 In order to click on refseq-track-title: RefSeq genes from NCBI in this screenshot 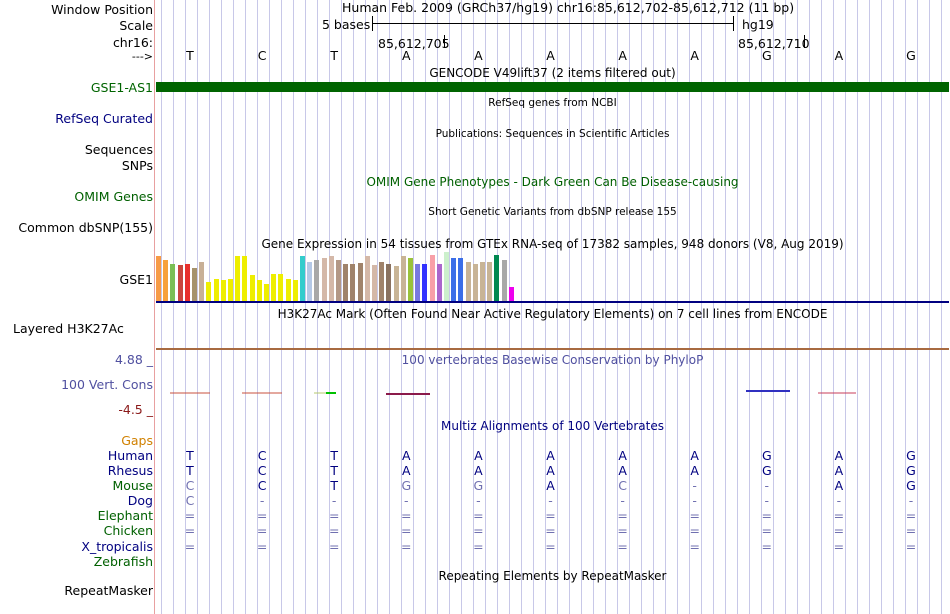, I will do `click(552, 103)`.